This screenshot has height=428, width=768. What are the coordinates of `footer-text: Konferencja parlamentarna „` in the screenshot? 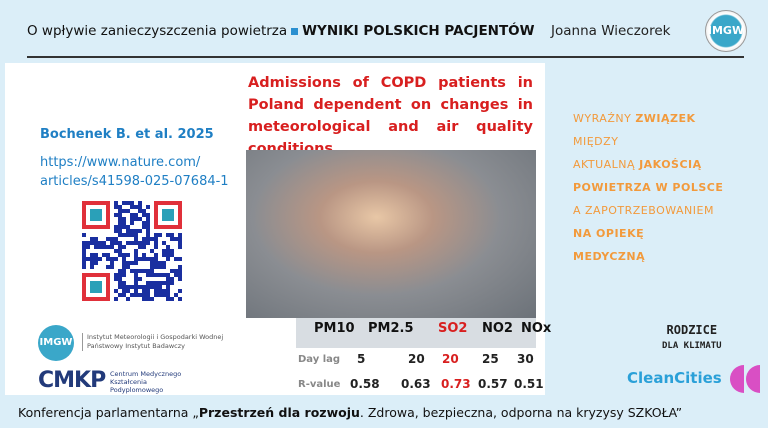 It's located at (108, 412).